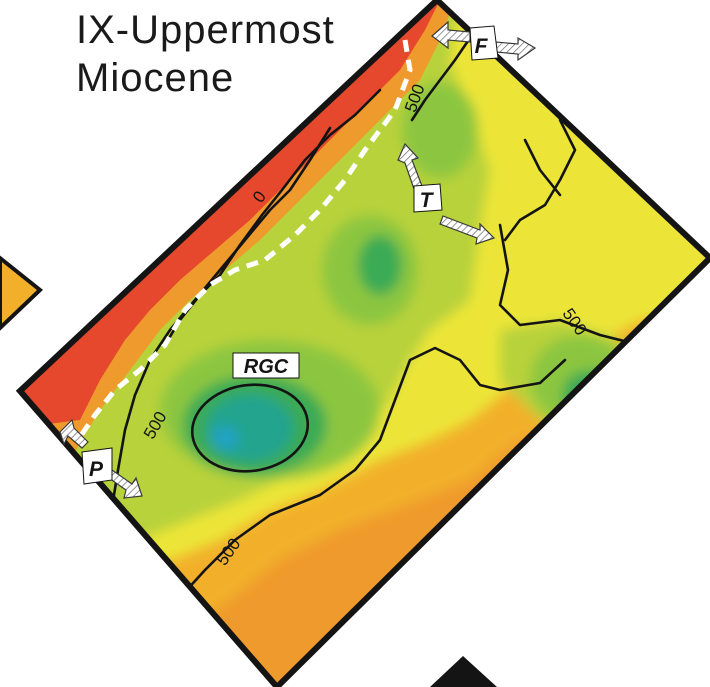  What do you see at coordinates (205, 54) in the screenshot?
I see `map-title: IX-Uppermost Miocene` at bounding box center [205, 54].